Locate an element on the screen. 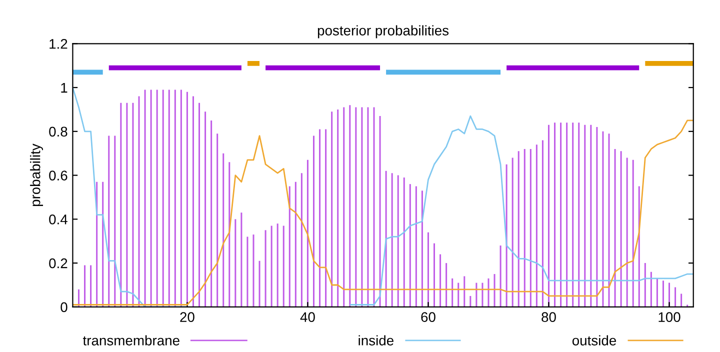 The image size is (720, 352). legend-label: inside is located at coordinates (376, 340).